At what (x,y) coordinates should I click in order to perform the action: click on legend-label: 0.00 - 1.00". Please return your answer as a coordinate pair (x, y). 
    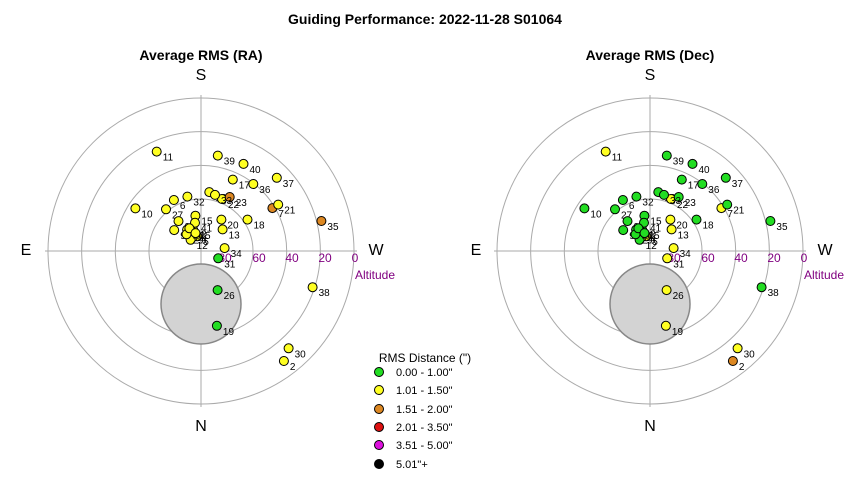
    Looking at the image, I should click on (424, 373).